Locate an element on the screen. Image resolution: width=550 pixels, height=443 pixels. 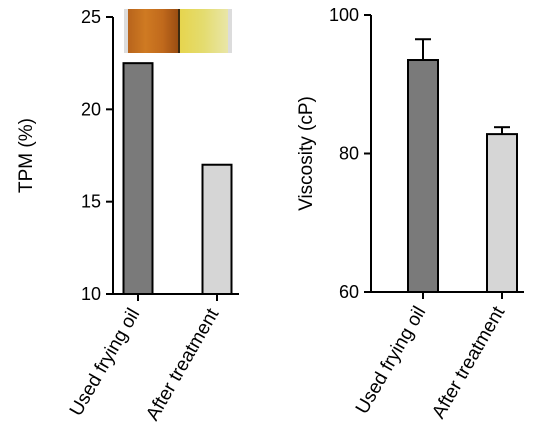
y-axis-title: Viscosity (cP) is located at coordinates (306, 153).